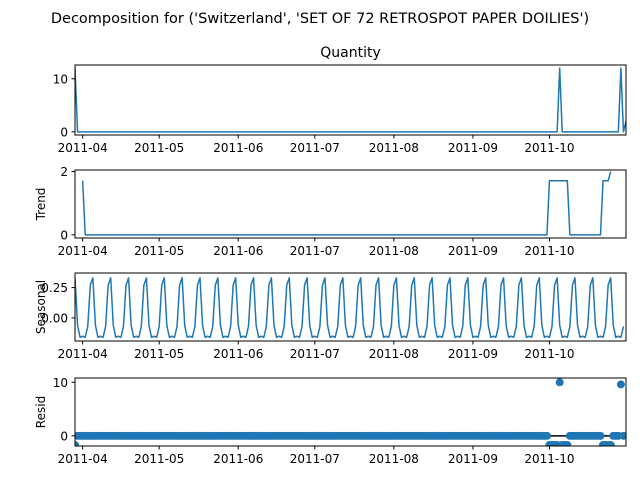  What do you see at coordinates (54, 318) in the screenshot?
I see `y-tick-label: 0.00` at bounding box center [54, 318].